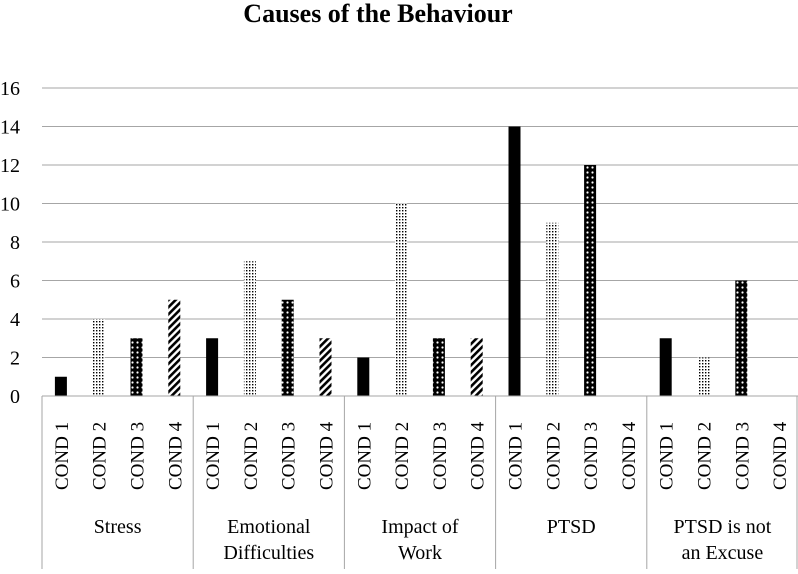  I want to click on group-label: PTSD is not, so click(722, 527).